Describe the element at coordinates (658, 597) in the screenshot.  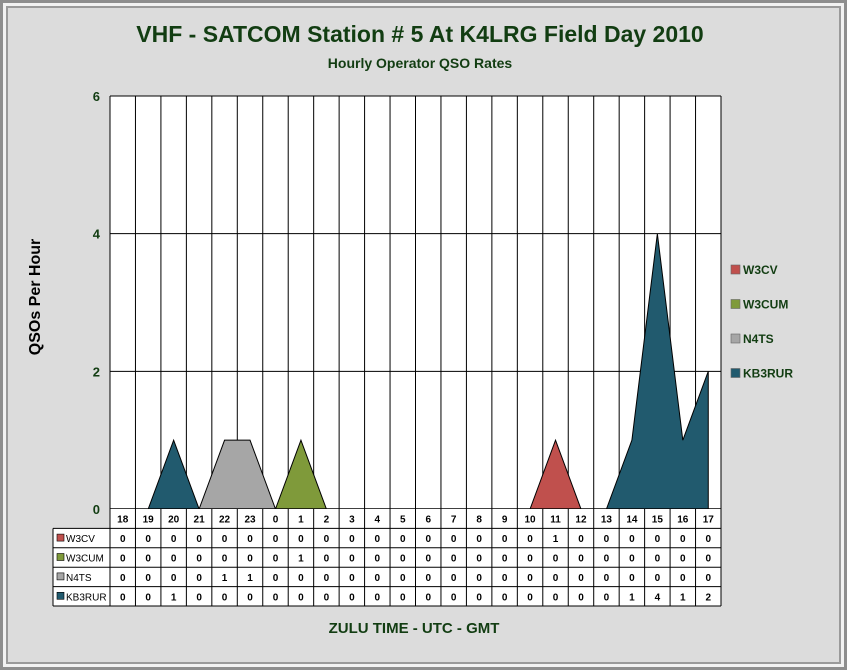
I see `table-cell-value: 4` at that location.